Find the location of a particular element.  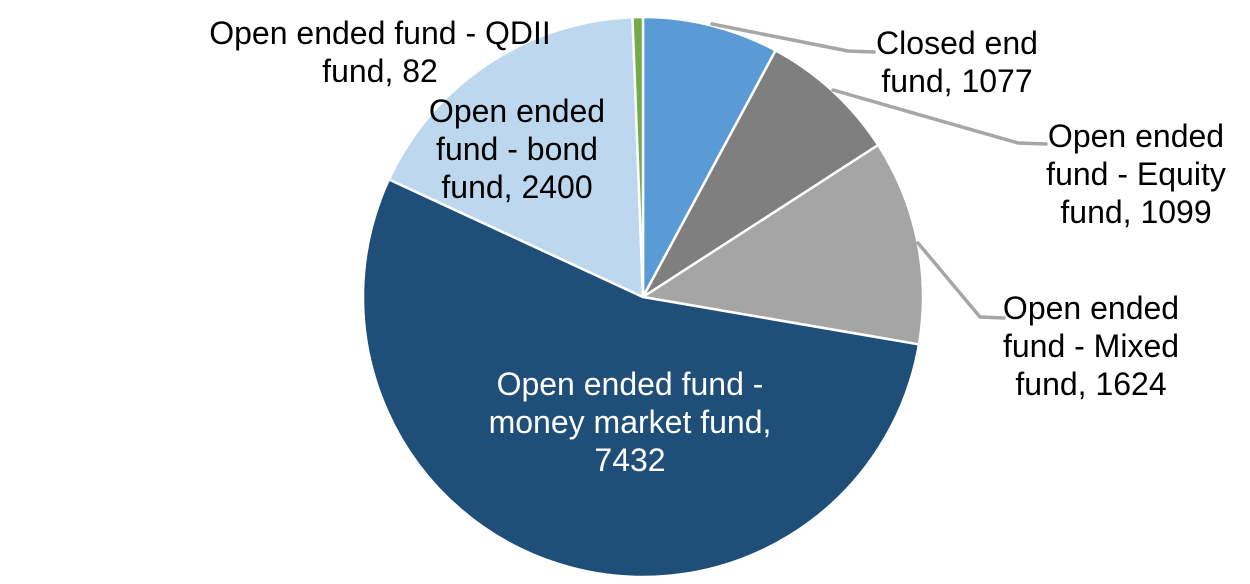

data-label-closed-end-fund: Closed end fund, 1077 is located at coordinates (957, 62).